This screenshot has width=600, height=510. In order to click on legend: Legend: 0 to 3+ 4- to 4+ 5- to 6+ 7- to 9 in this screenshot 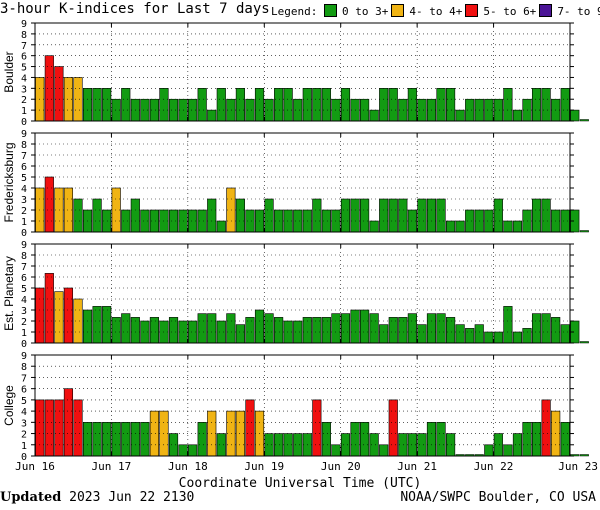, I will do `click(435, 11)`.